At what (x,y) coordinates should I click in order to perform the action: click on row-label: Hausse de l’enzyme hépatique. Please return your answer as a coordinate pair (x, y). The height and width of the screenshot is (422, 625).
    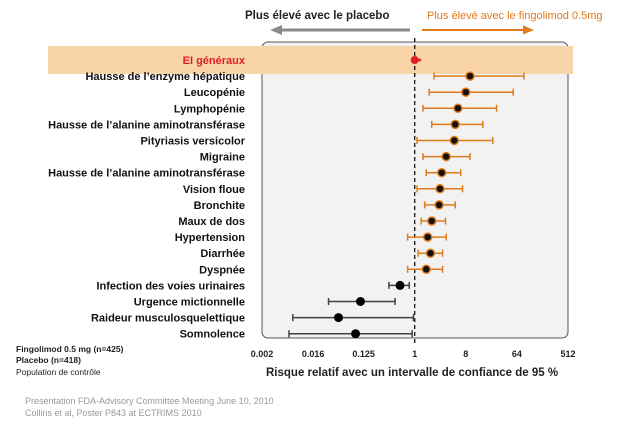
    Looking at the image, I should click on (165, 77).